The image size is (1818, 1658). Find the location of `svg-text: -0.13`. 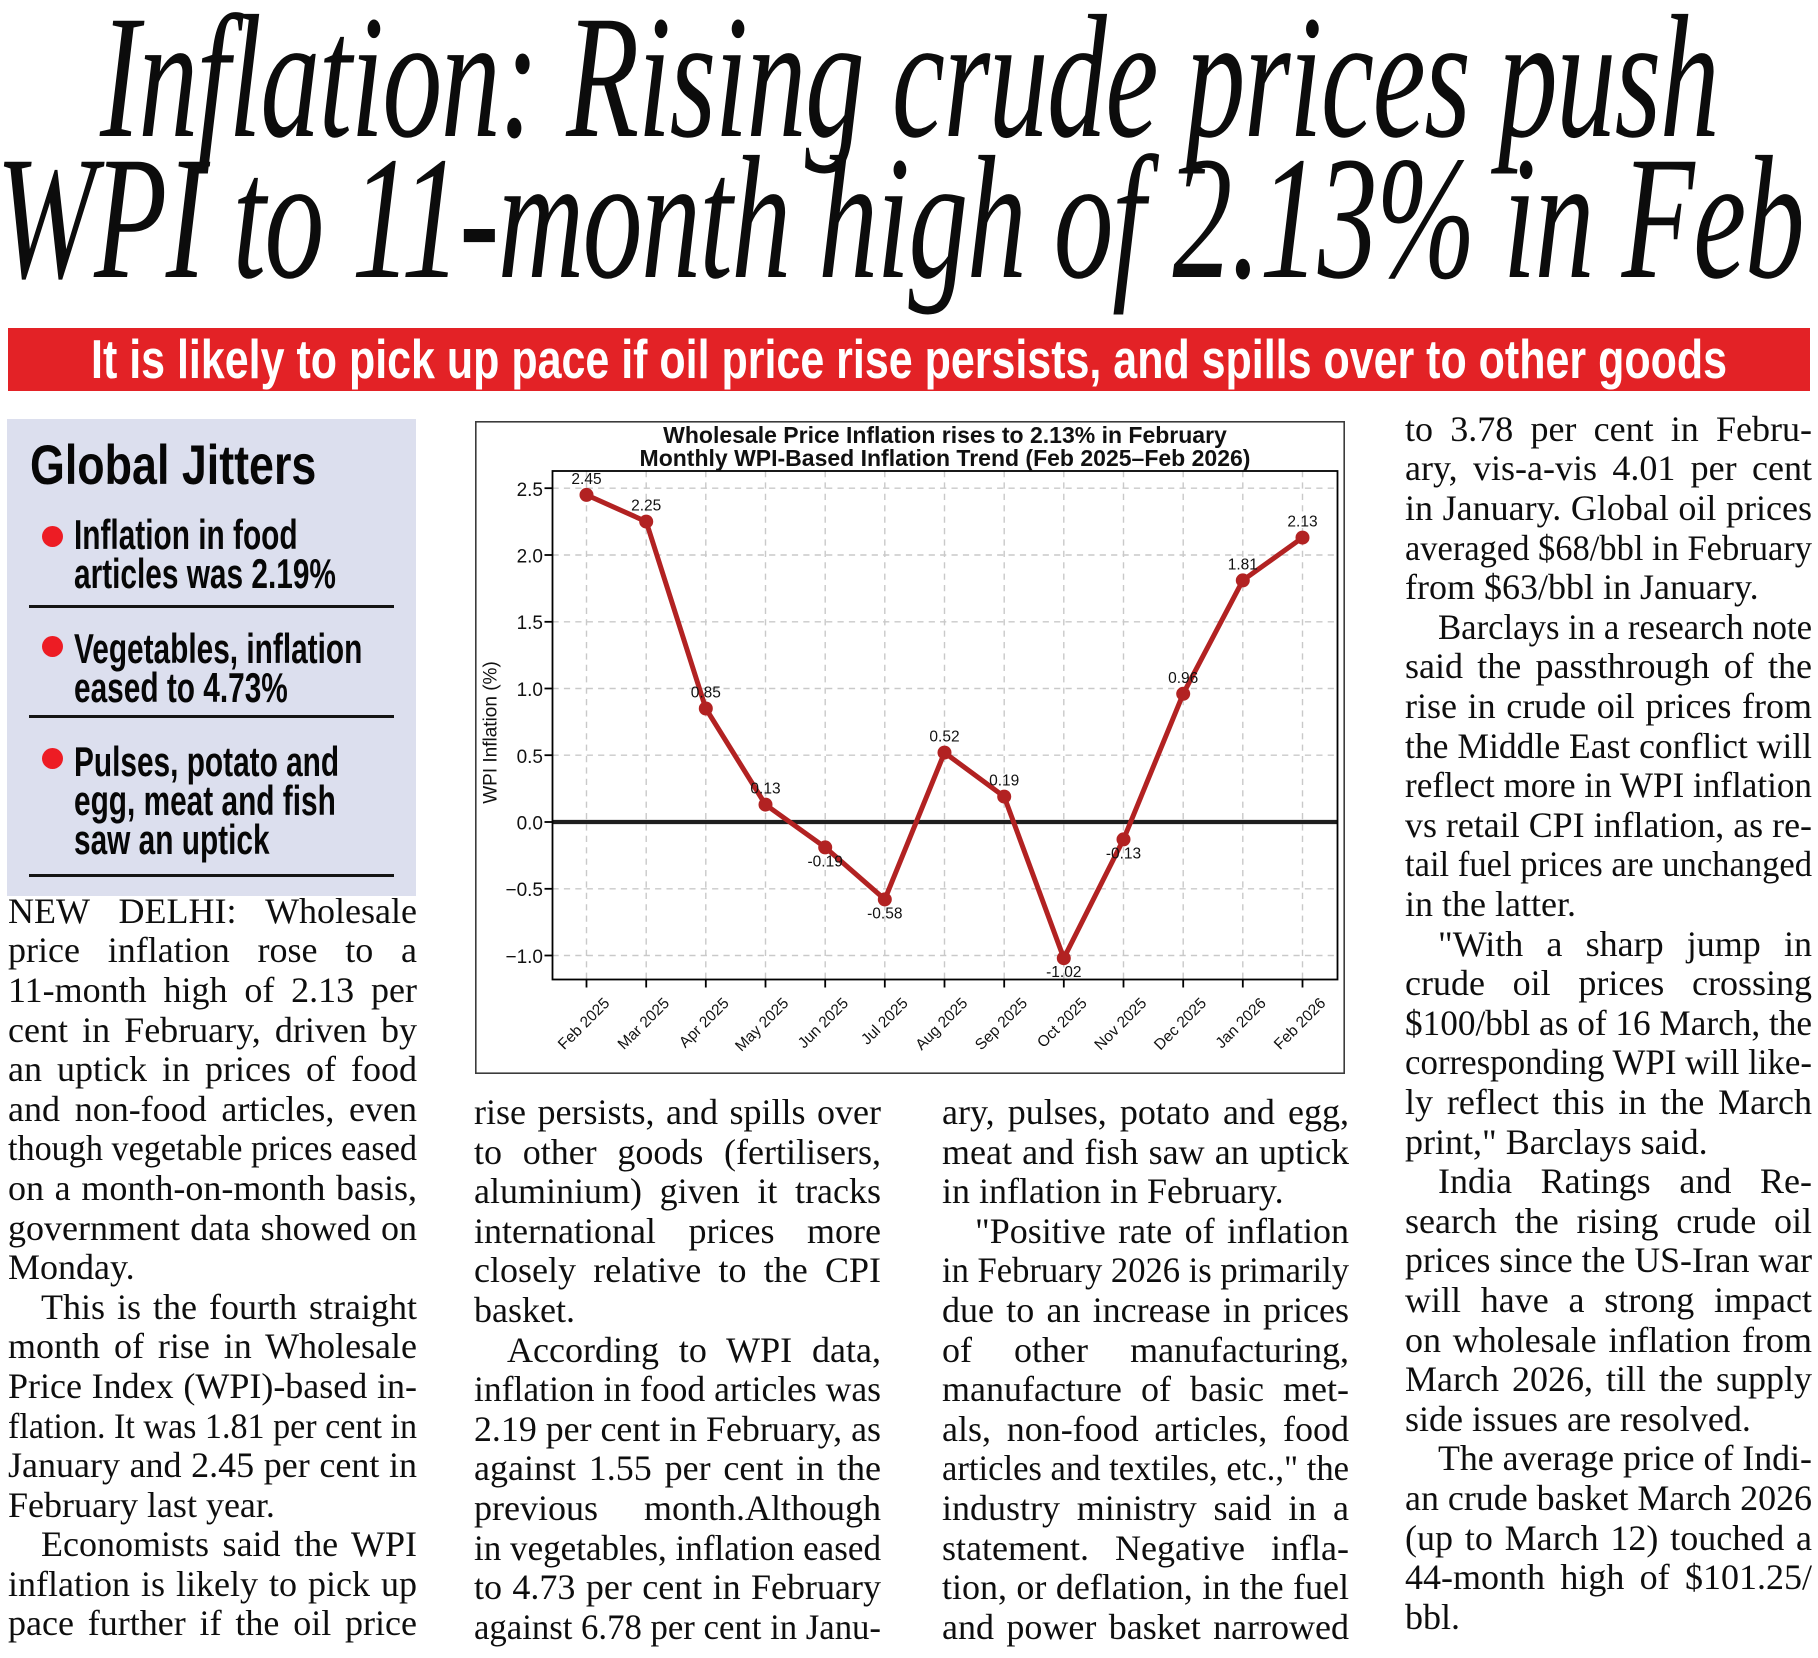

svg-text: -0.13 is located at coordinates (1123, 853).